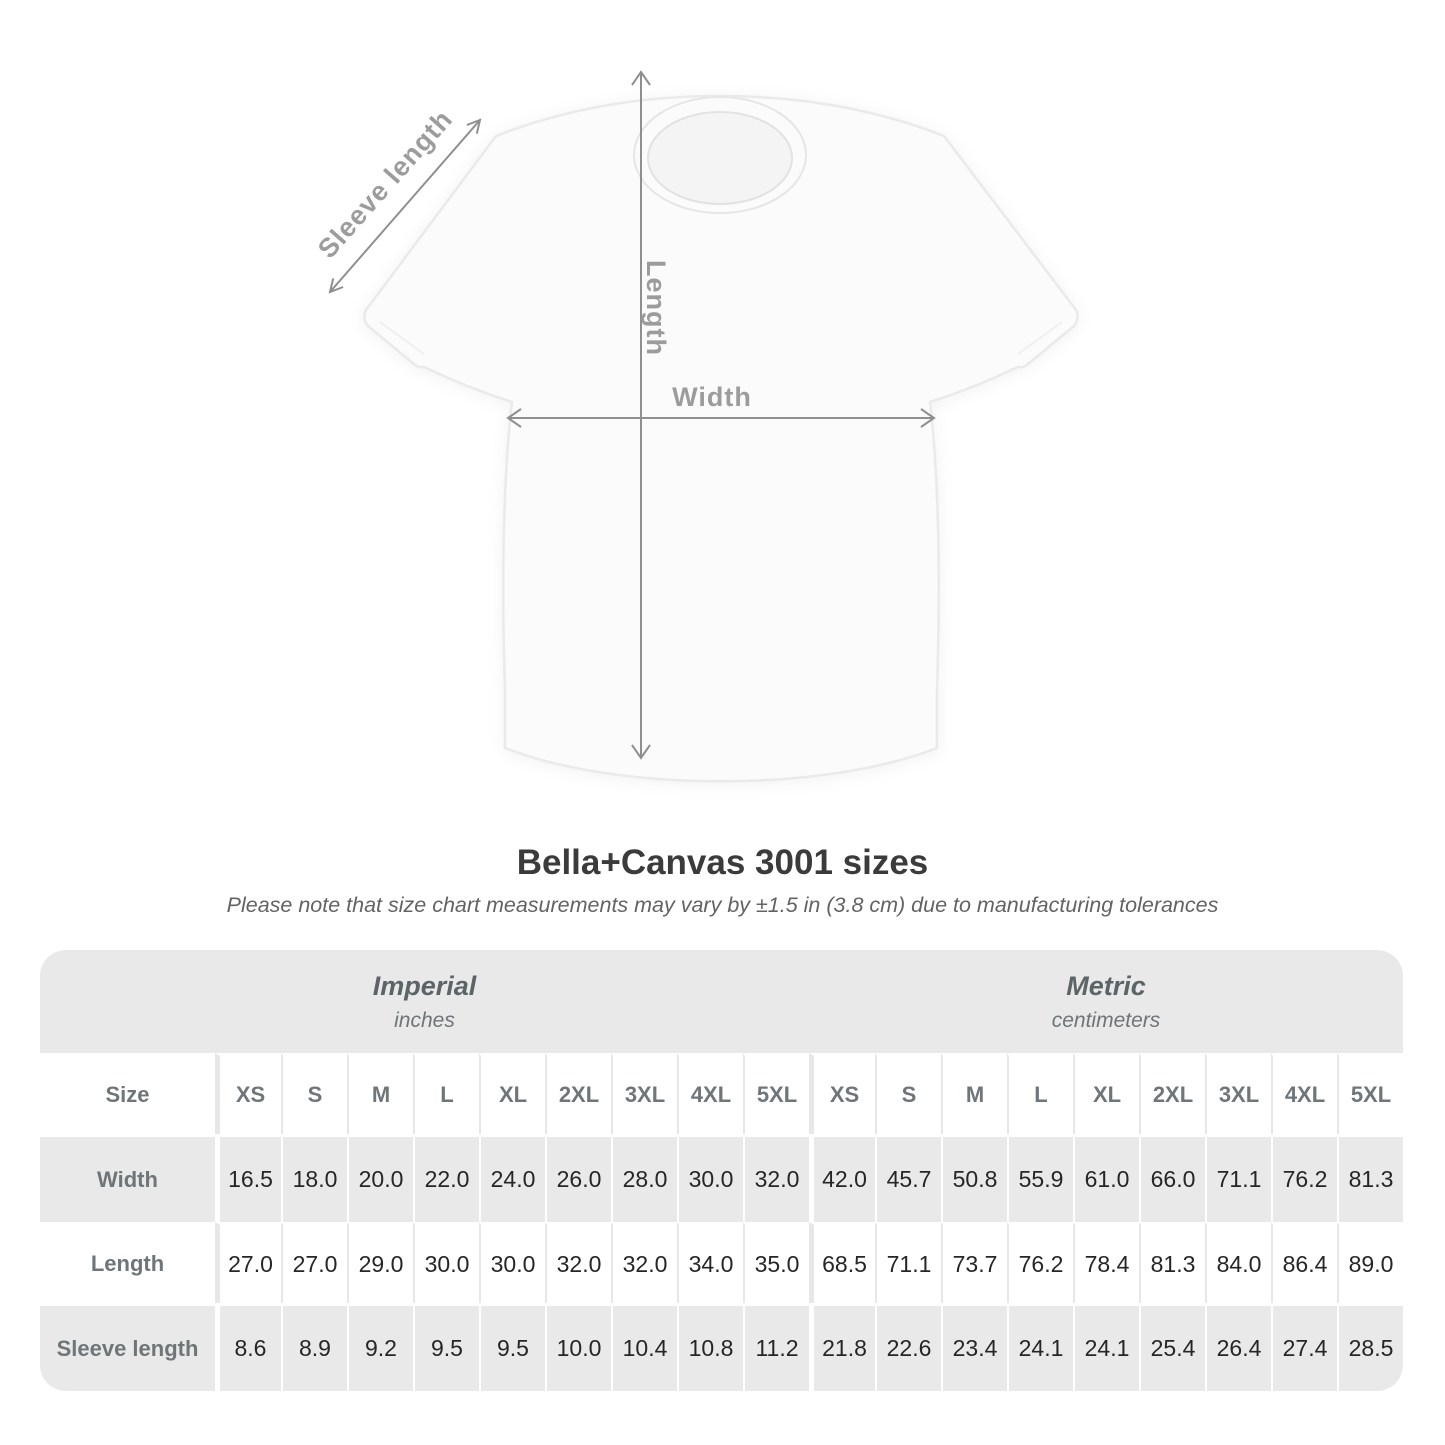 This screenshot has height=1445, width=1445. What do you see at coordinates (127, 1093) in the screenshot?
I see `size-corner-header: Size` at bounding box center [127, 1093].